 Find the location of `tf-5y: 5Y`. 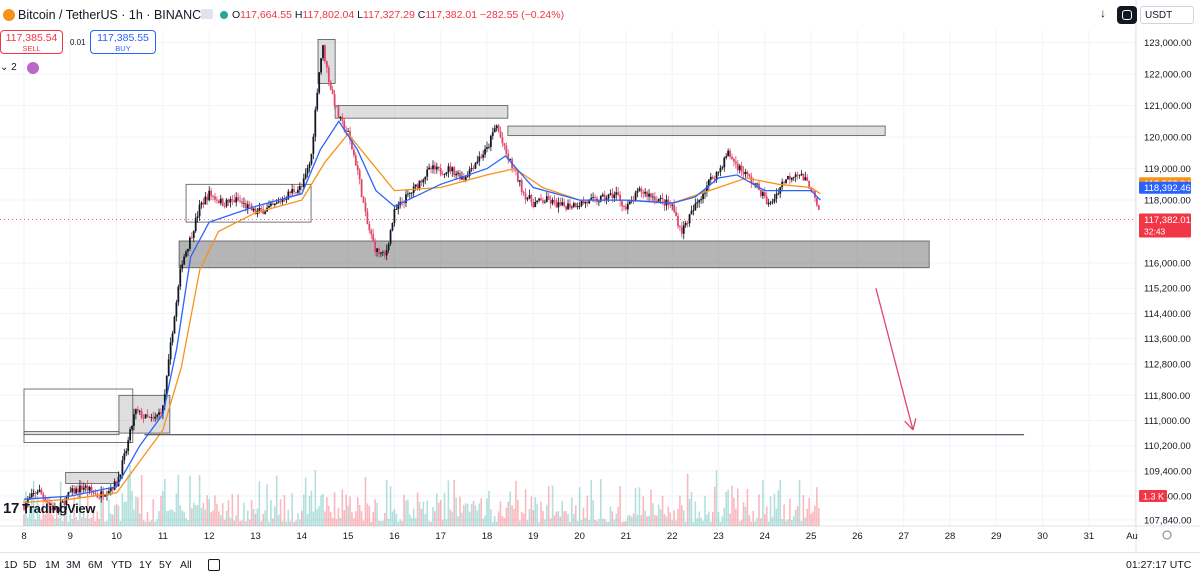

tf-5y: 5Y is located at coordinates (165, 565).